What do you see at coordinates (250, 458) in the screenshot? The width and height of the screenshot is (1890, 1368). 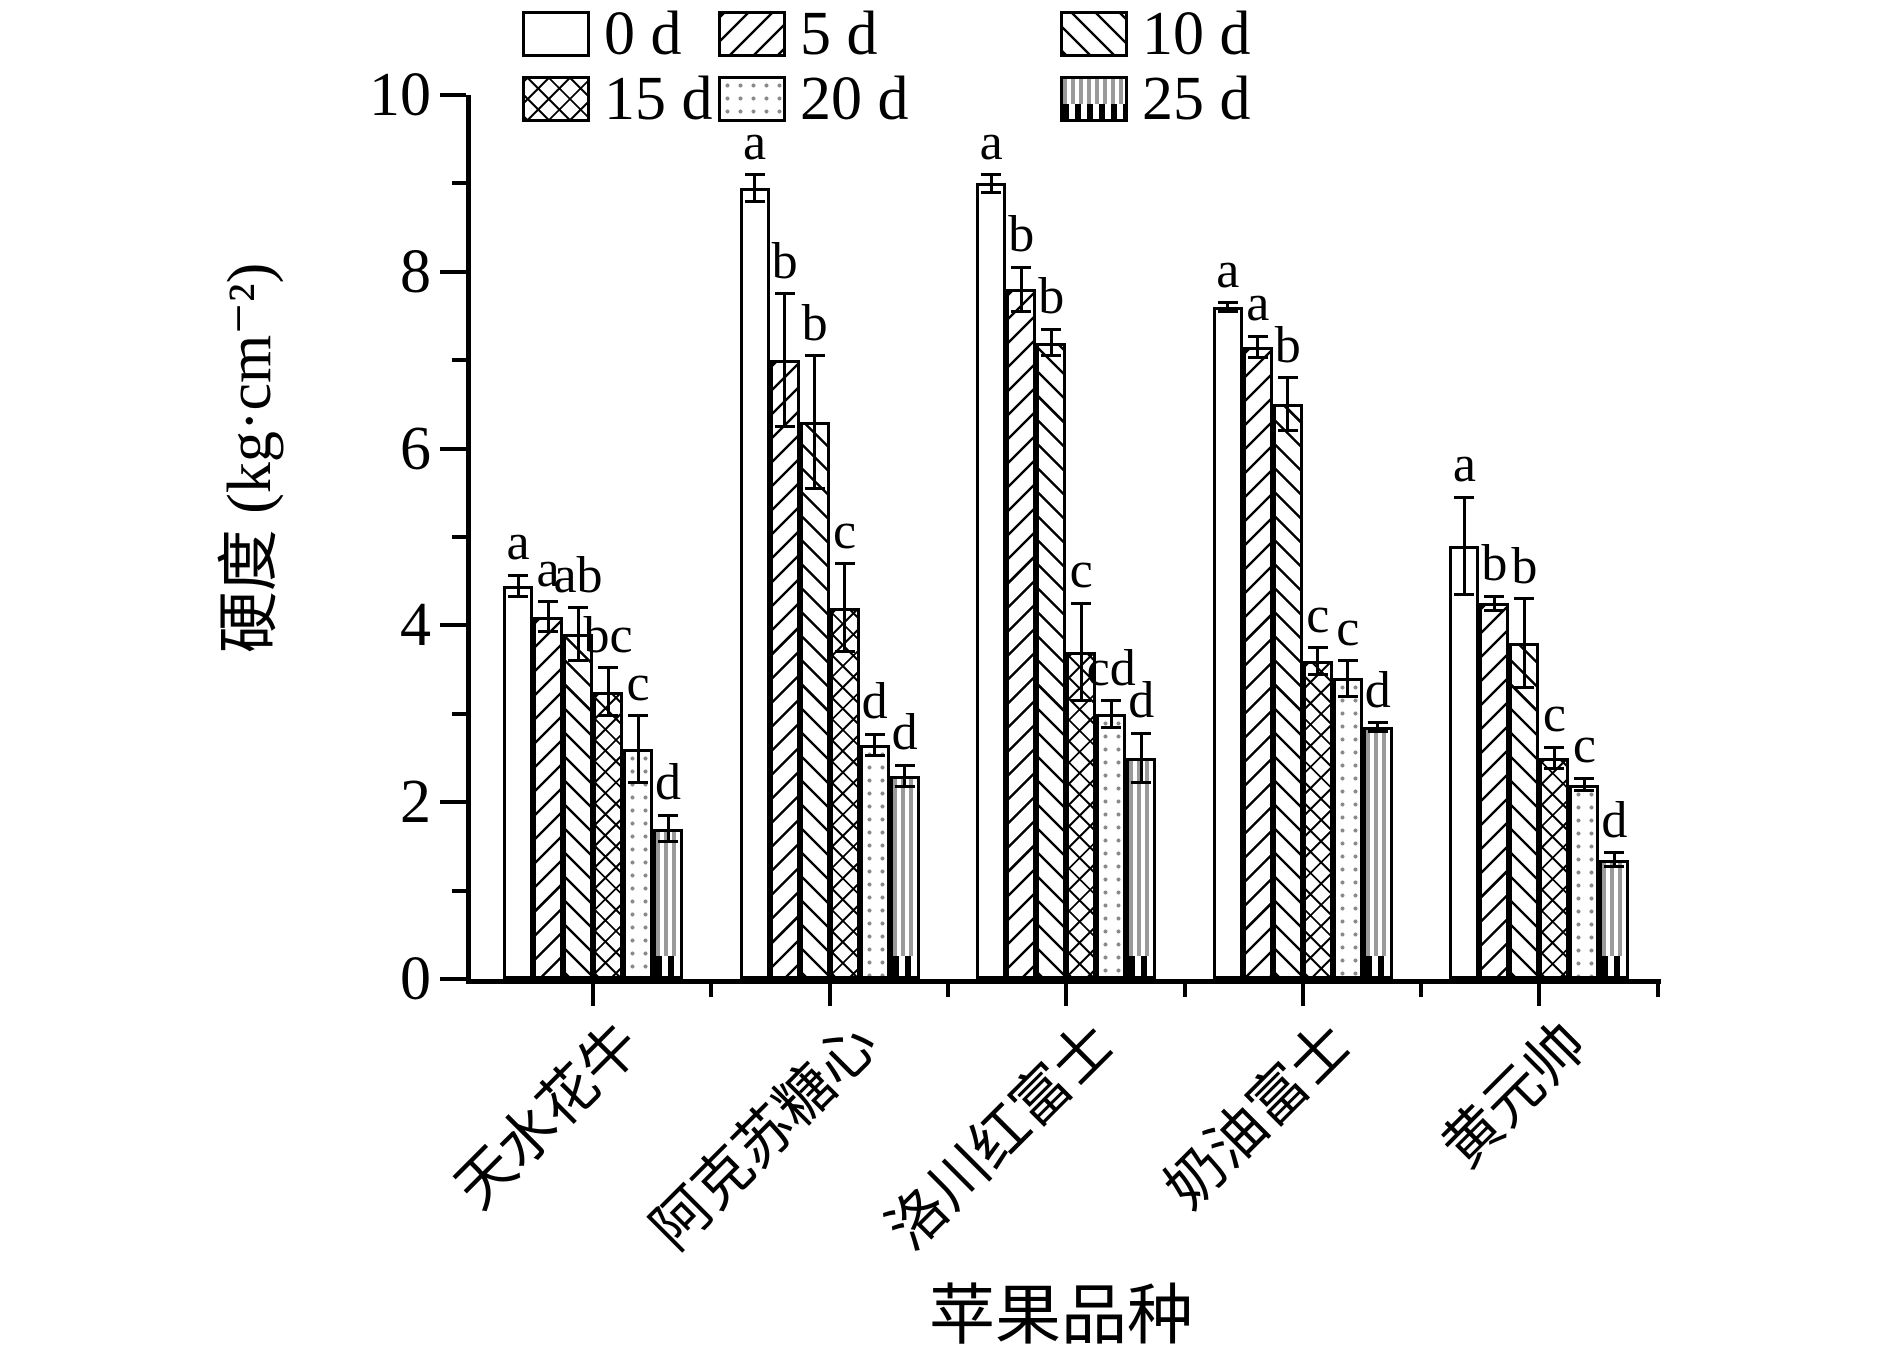 I see `y-axis-title: 硬度 (kg·cm⁻²)` at bounding box center [250, 458].